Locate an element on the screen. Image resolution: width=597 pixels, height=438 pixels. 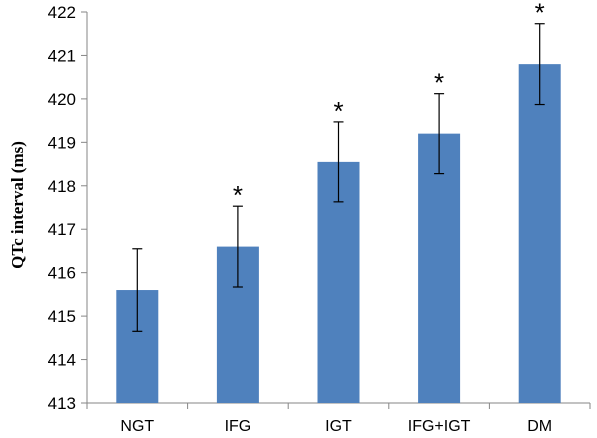
y-tick-label: 417 is located at coordinates (62, 229).